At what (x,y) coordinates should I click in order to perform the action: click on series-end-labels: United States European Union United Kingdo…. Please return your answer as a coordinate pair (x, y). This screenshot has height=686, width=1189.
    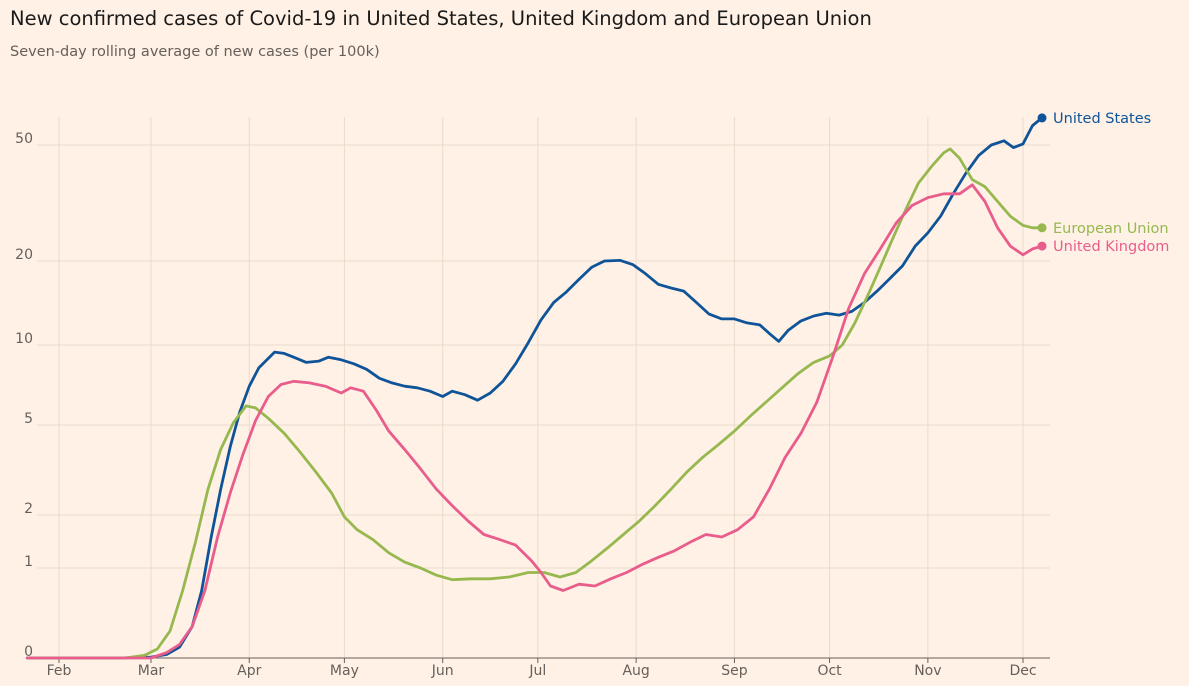
    Looking at the image, I should click on (1103, 183).